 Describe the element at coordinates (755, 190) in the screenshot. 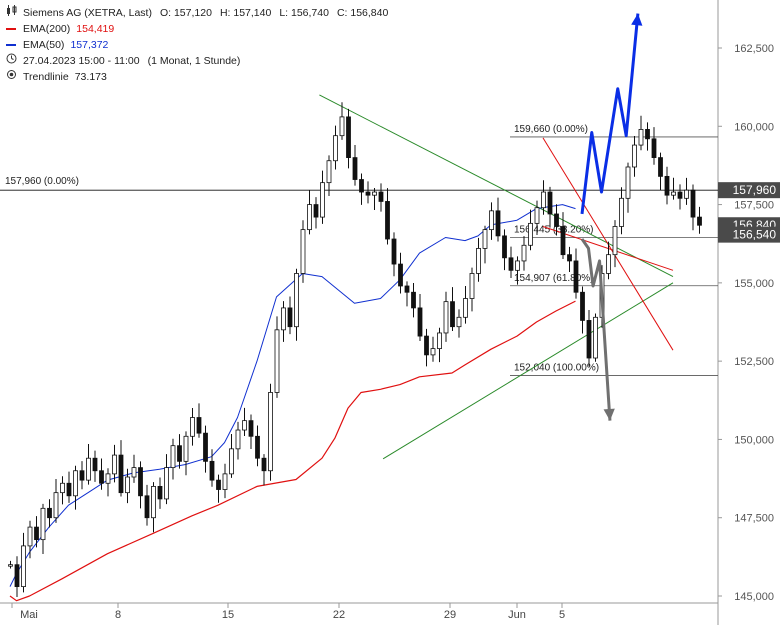

I see `price-tag-label: 157,960` at that location.